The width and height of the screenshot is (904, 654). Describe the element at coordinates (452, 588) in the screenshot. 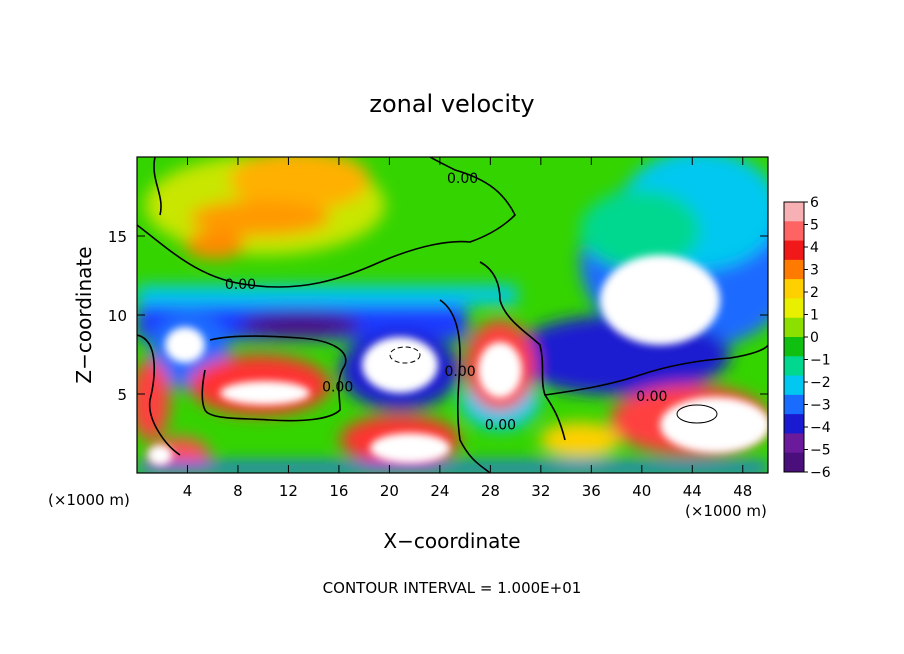

I see `contour-interval-note: CONTOUR INTERVAL = 1.000E+01` at that location.